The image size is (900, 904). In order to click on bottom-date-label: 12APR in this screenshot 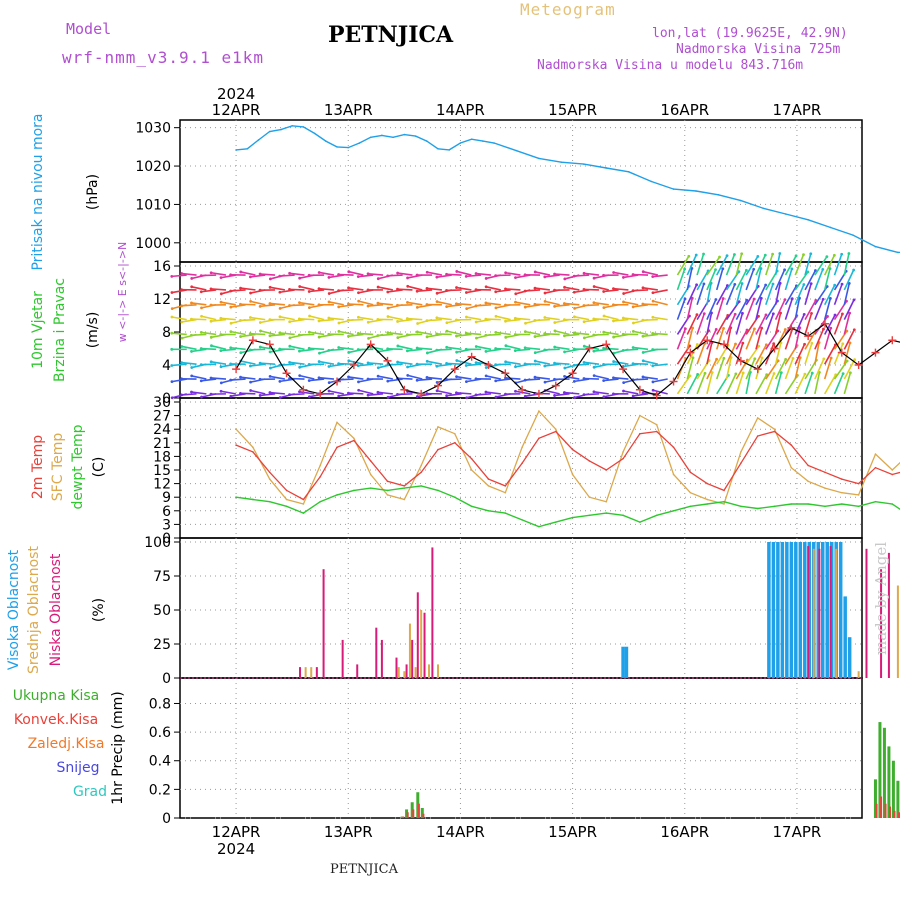, I will do `click(236, 832)`.